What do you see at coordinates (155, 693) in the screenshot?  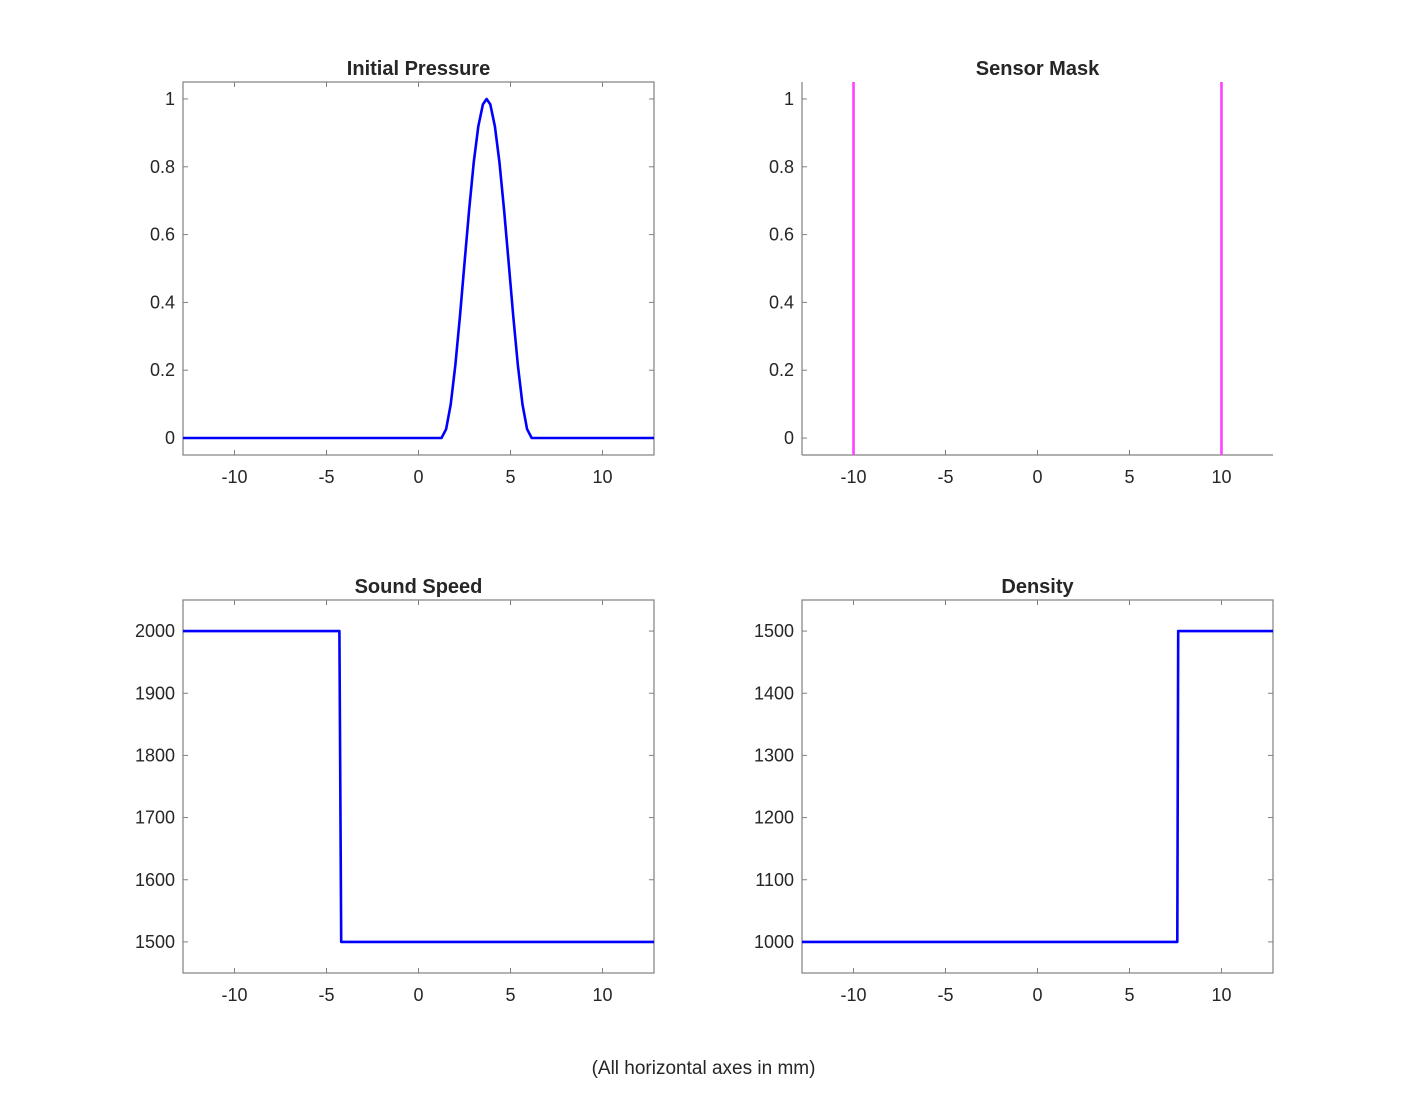 I see `y-tick-label: 1900` at bounding box center [155, 693].